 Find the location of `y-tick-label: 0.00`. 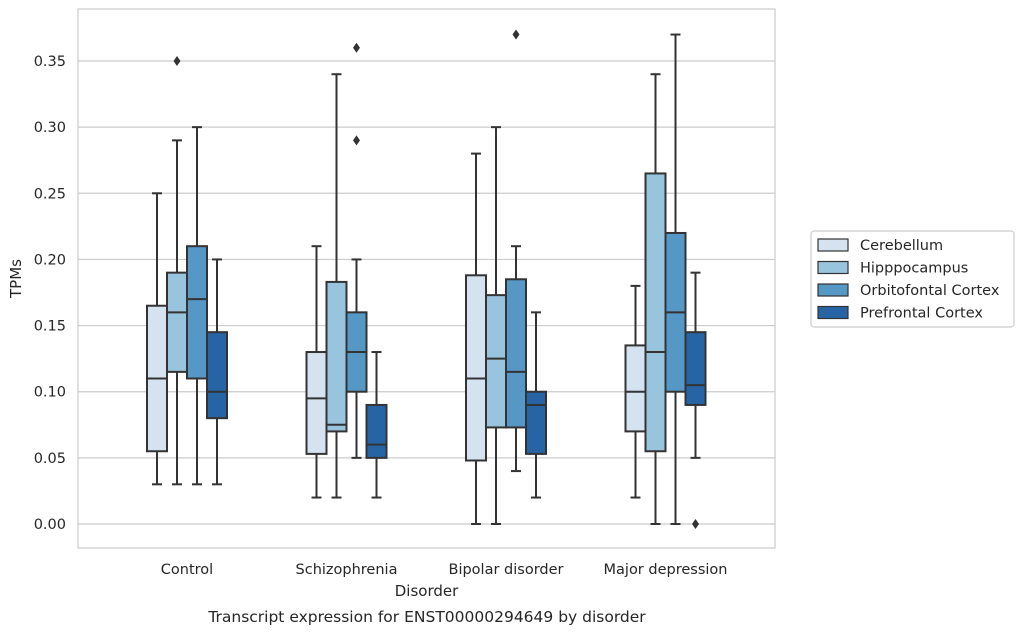

y-tick-label: 0.00 is located at coordinates (50, 525).